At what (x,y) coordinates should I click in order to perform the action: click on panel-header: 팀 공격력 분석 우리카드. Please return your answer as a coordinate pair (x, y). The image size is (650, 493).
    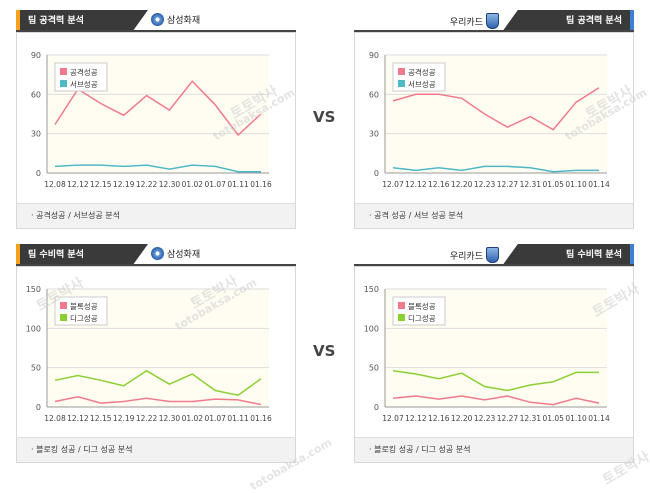
    Looking at the image, I should click on (494, 21).